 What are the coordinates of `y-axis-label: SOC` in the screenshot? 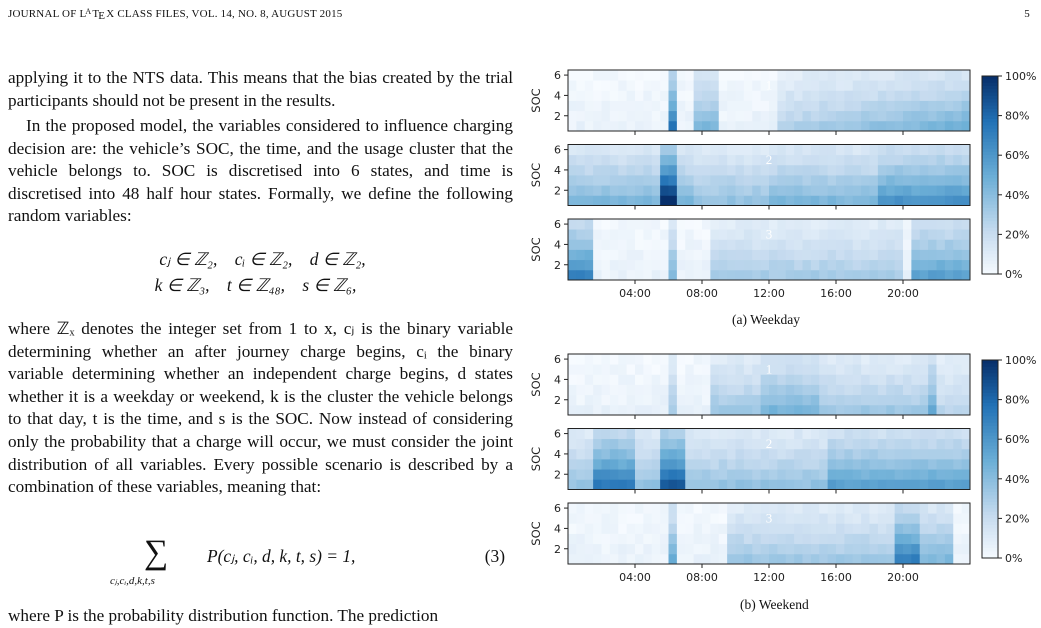 It's located at (536, 533).